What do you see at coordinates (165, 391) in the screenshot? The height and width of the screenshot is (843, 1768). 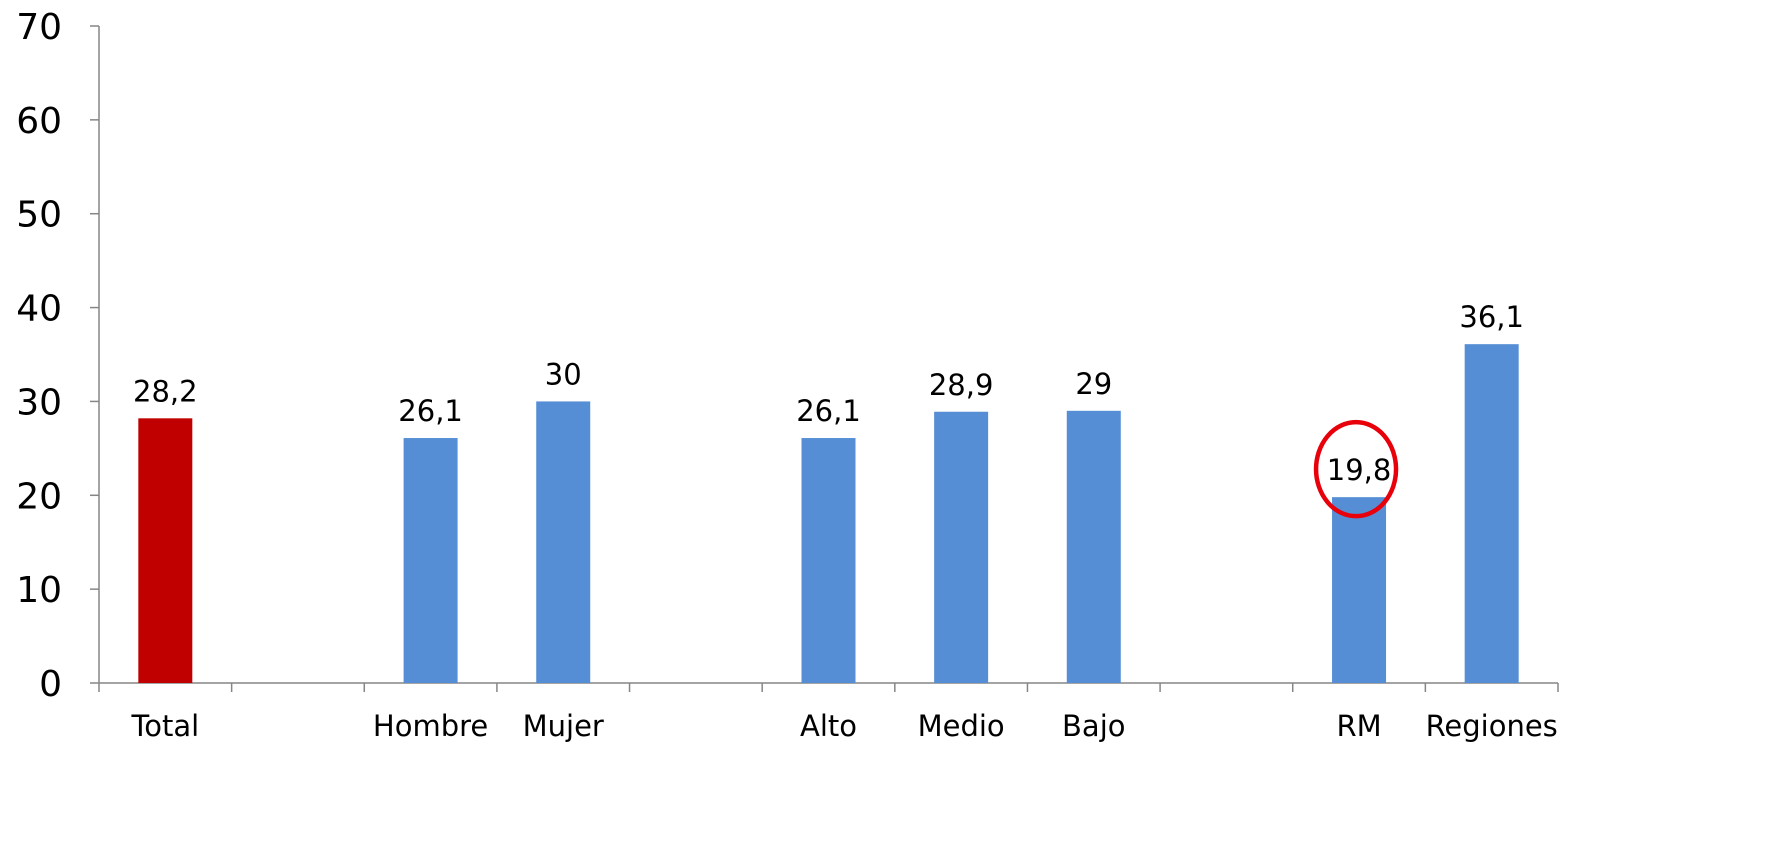 I see `data-label-total: 28,2` at bounding box center [165, 391].